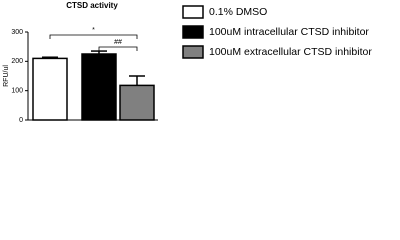 Image resolution: width=400 pixels, height=240 pixels. Describe the element at coordinates (92, 5) in the screenshot. I see `chart-title: CTSD activity` at that location.